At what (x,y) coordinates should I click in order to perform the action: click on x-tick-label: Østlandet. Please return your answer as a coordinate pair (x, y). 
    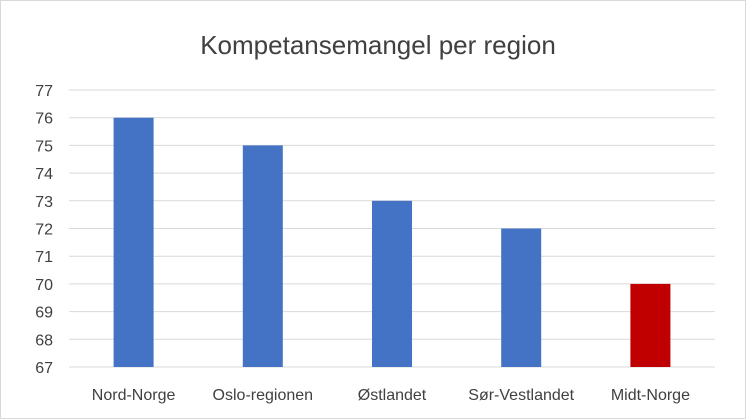
    Looking at the image, I should click on (392, 395).